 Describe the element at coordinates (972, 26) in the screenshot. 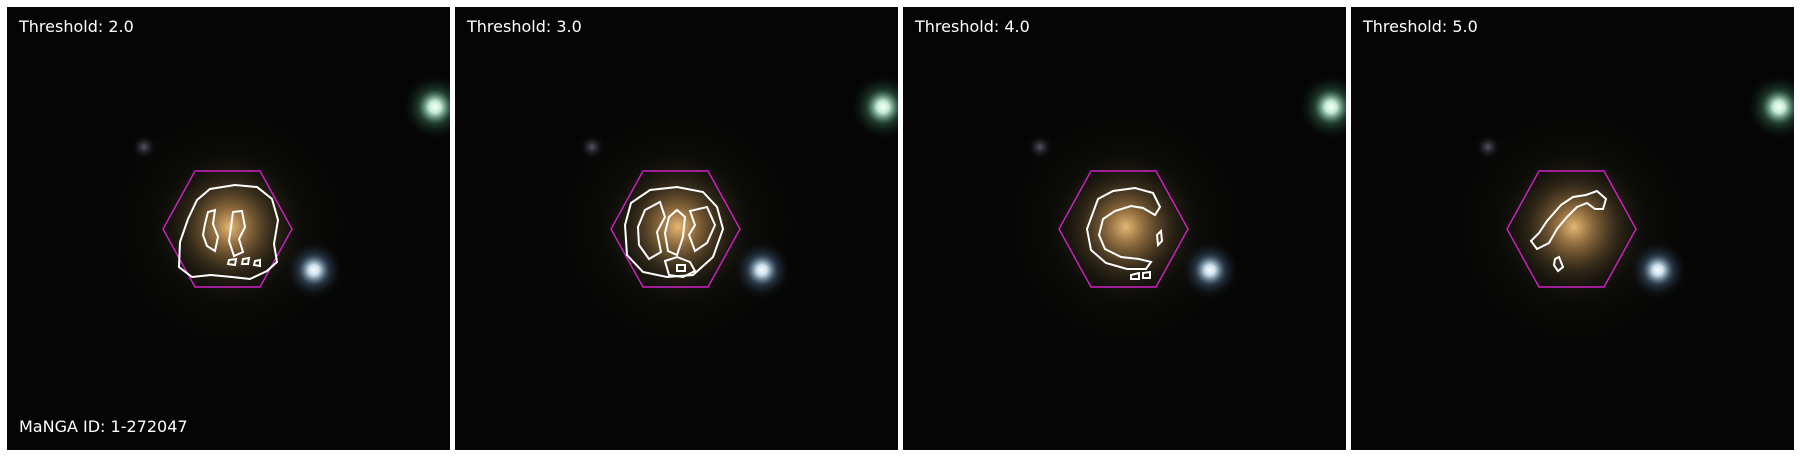

I see `threshold-label: Threshold: 4.0` at that location.